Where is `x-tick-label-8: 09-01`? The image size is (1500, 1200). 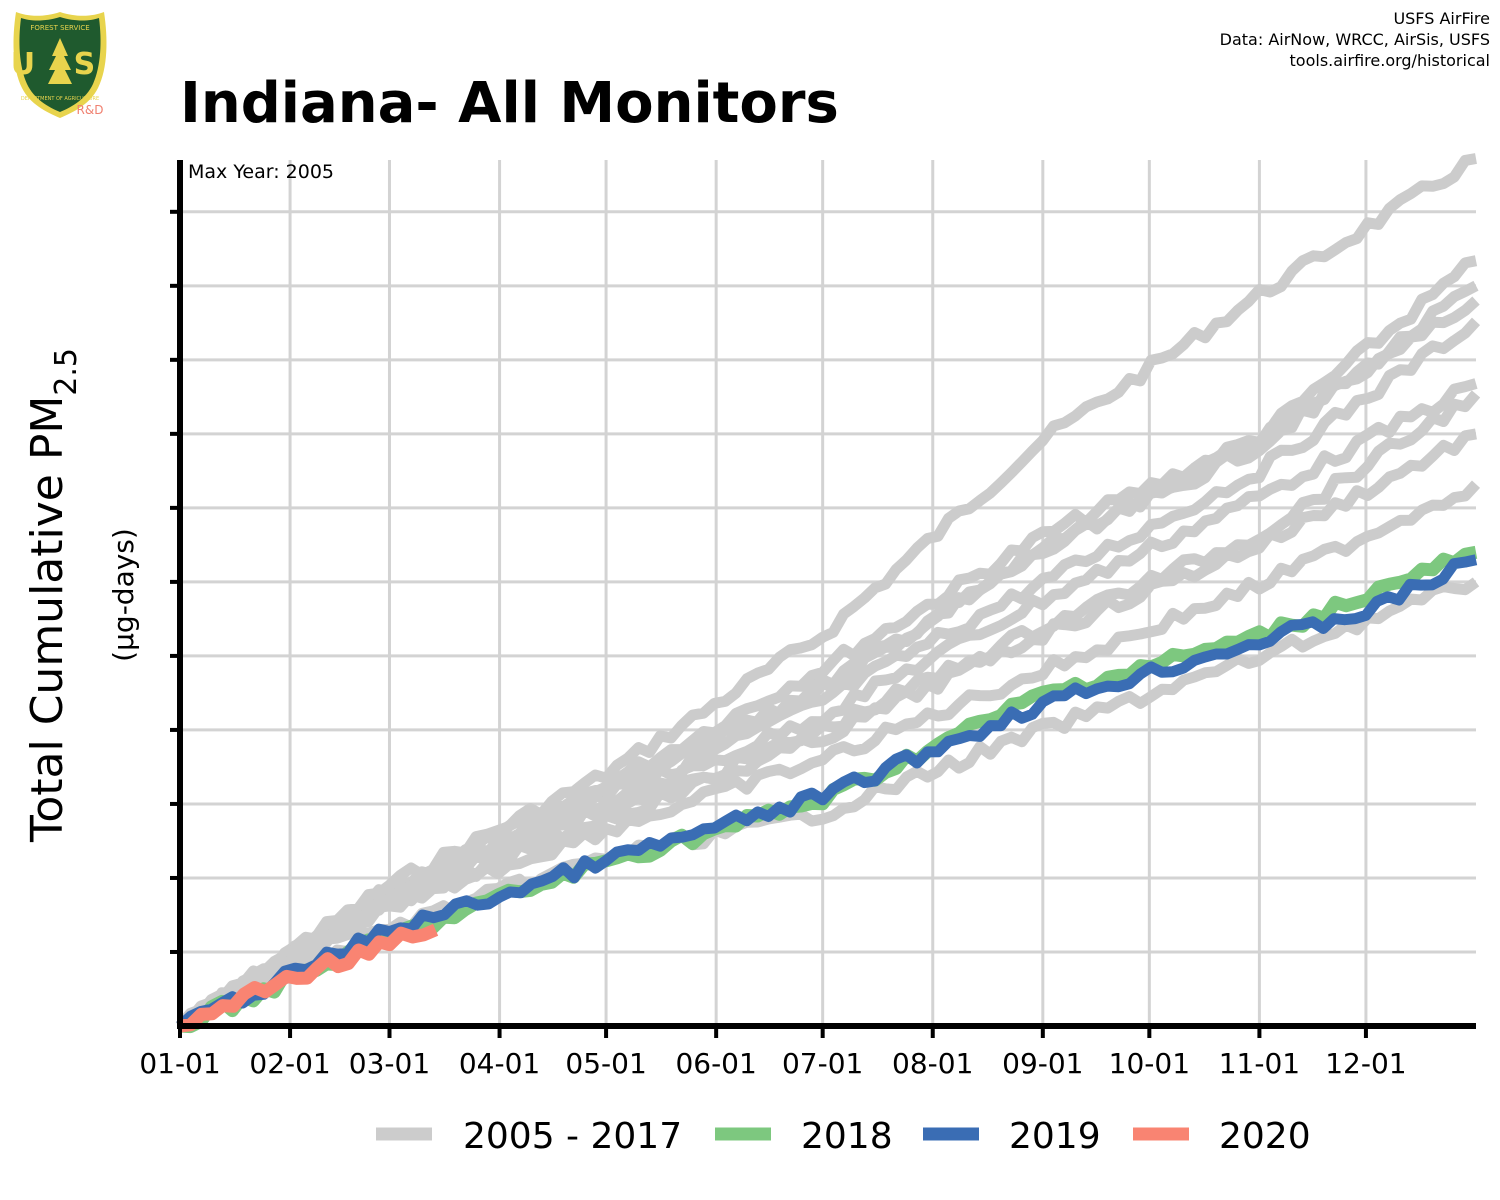 x-tick-label-8: 09-01 is located at coordinates (1042, 1063).